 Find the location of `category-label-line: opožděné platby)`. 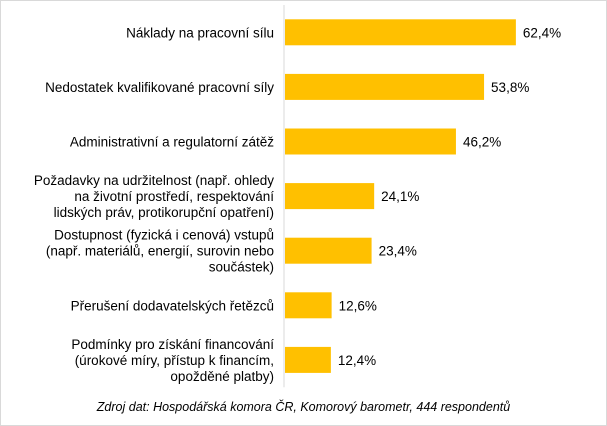

category-label-line: opožděné platby) is located at coordinates (222, 376).